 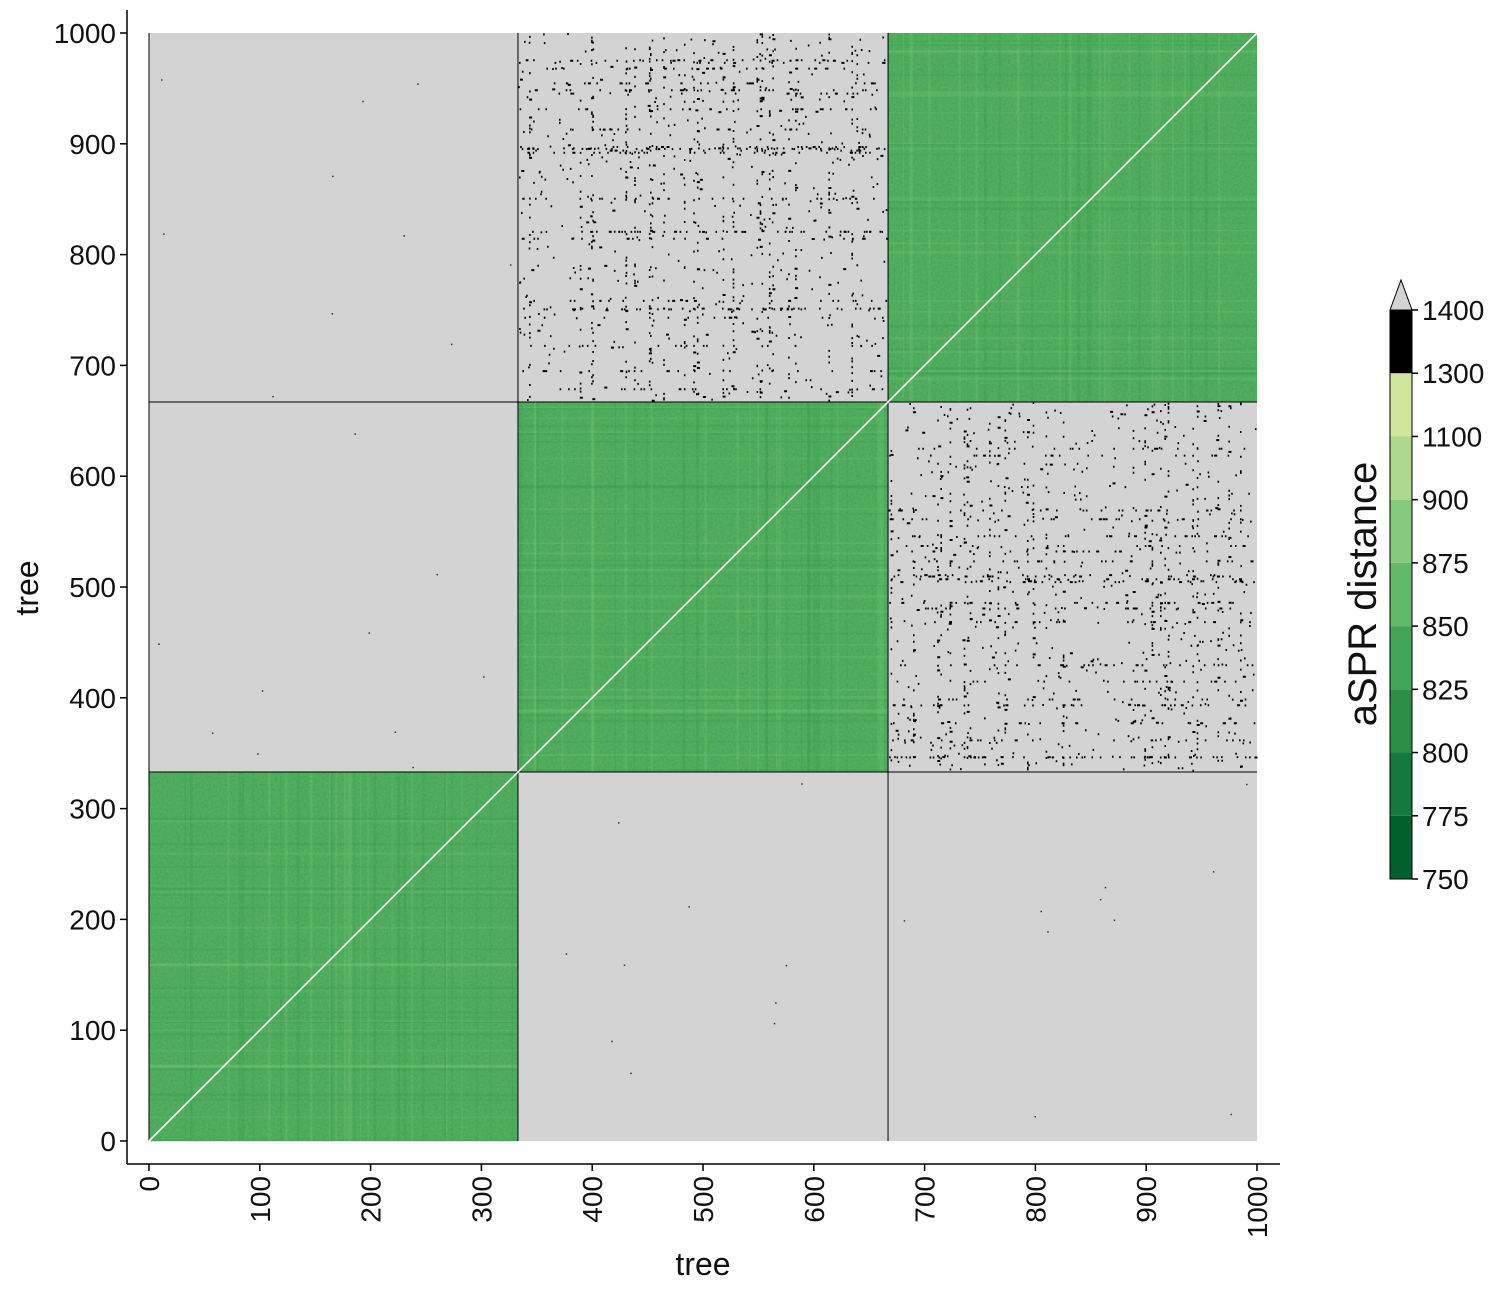 I want to click on y-tick-label: 100, so click(x=92, y=1030).